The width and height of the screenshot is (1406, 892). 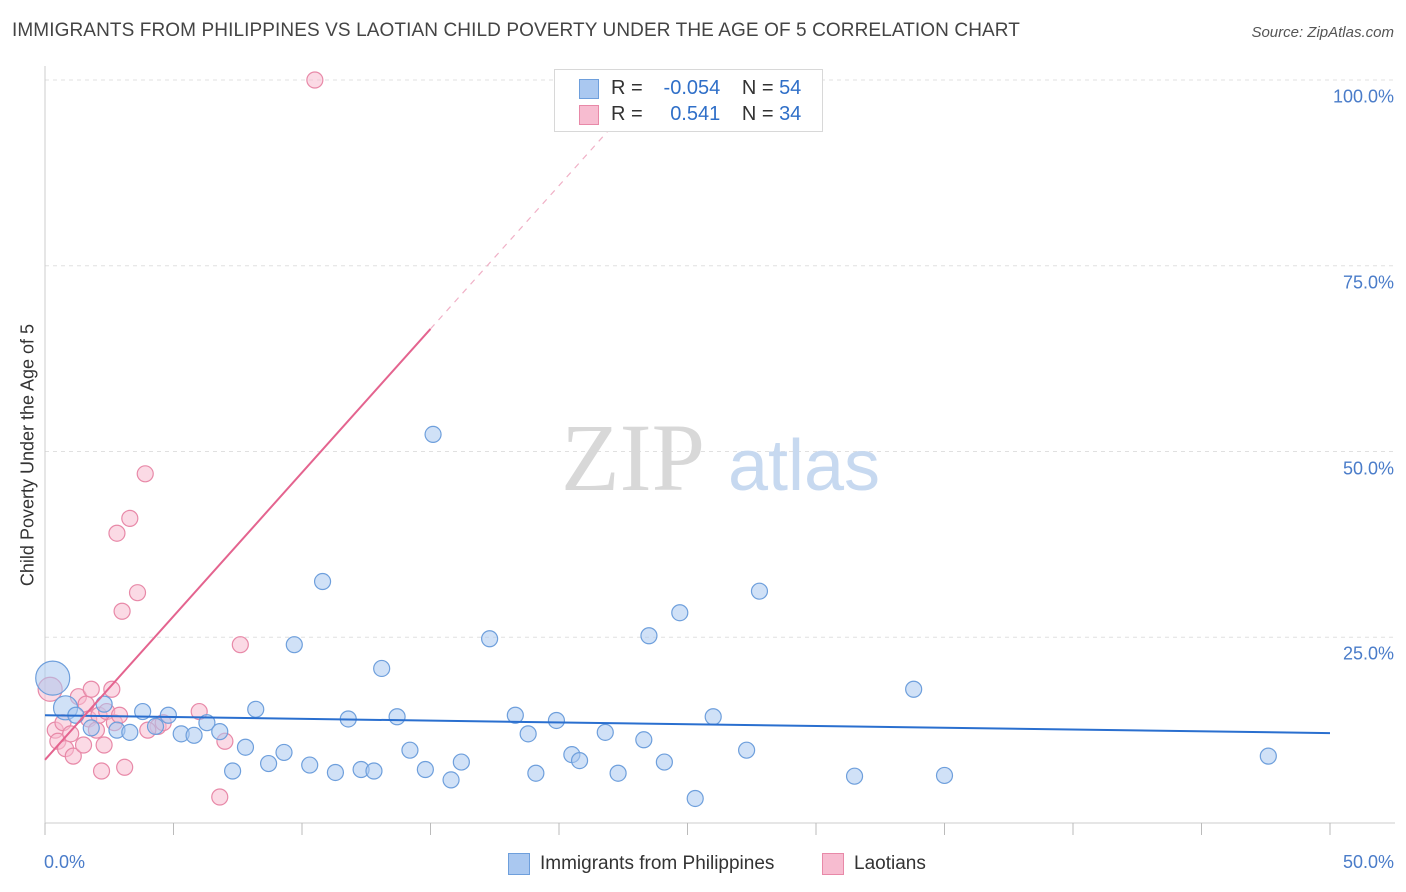 I want to click on legend-row-philippines: R = -0.054 N = 54, so click(x=690, y=88).